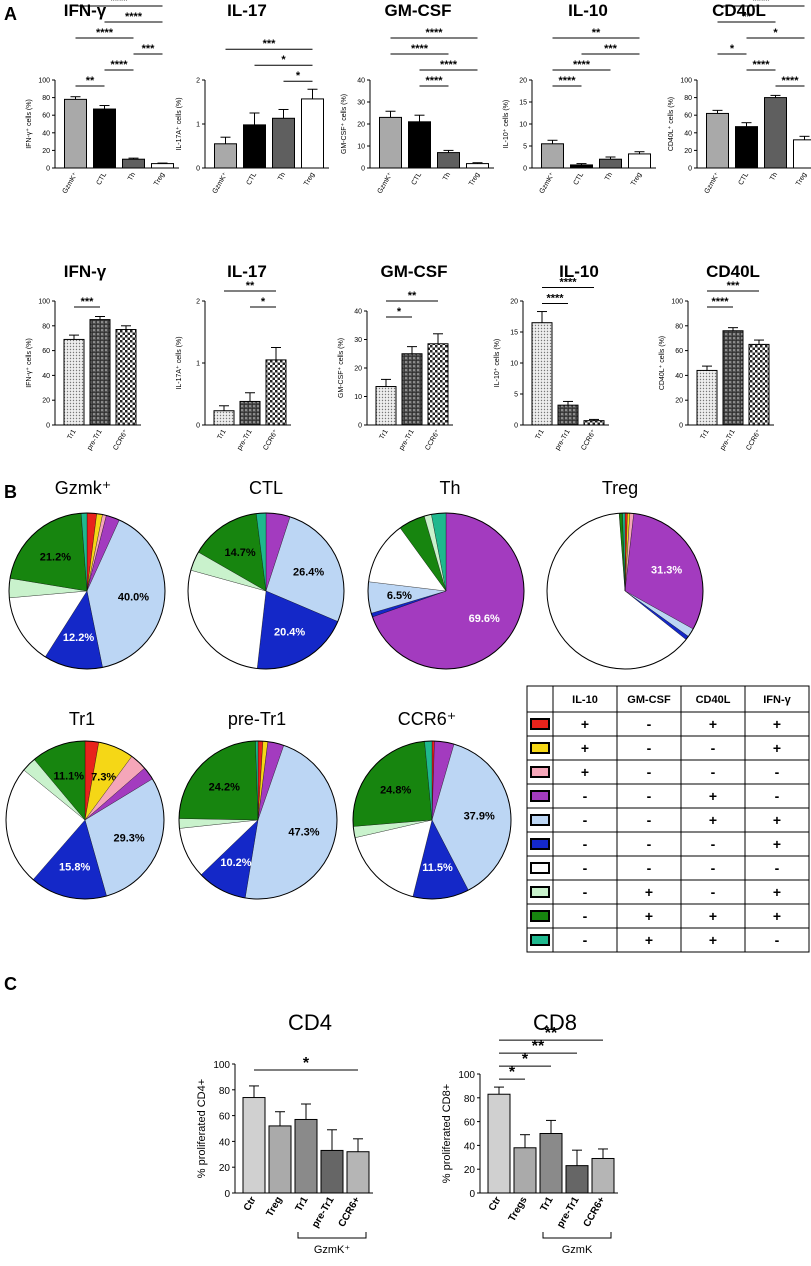 The width and height of the screenshot is (811, 1266). What do you see at coordinates (588, 10) in the screenshot?
I see `chart-title: IL-10` at bounding box center [588, 10].